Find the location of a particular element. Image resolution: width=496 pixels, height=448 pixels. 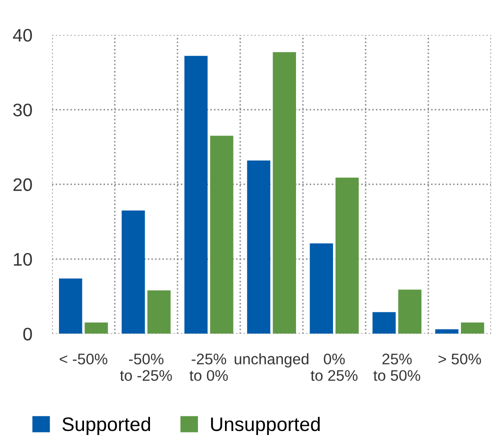

x-tick-label: 0% to 25% is located at coordinates (334, 367).